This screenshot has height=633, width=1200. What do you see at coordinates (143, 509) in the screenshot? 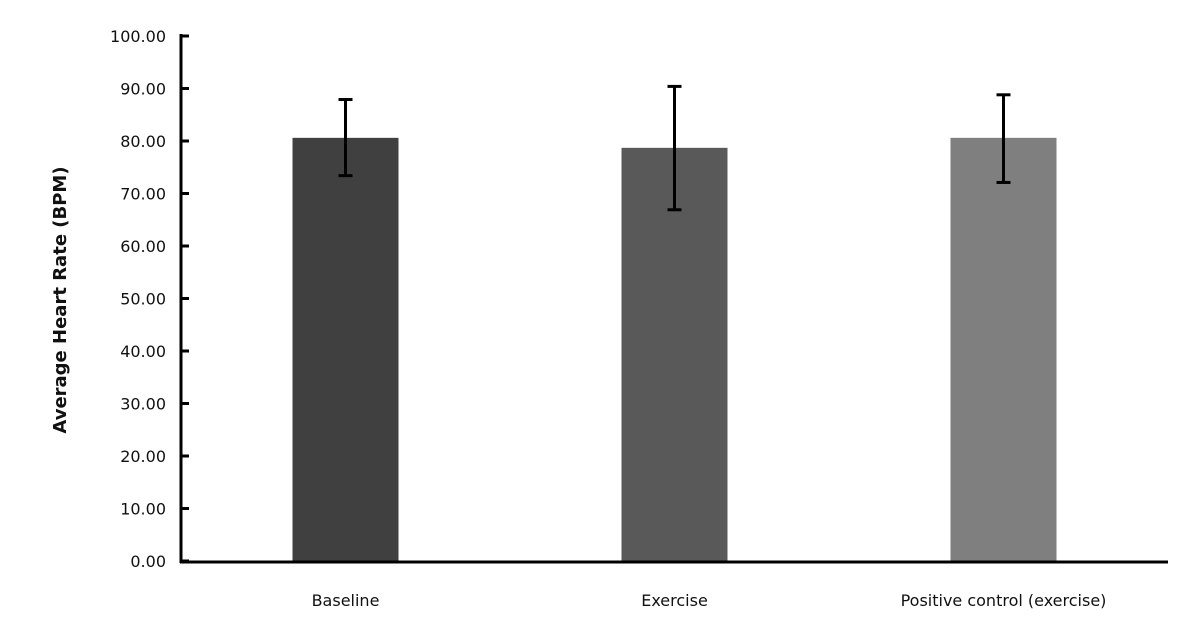
I see `y-tick-label: 10.00` at bounding box center [143, 509].